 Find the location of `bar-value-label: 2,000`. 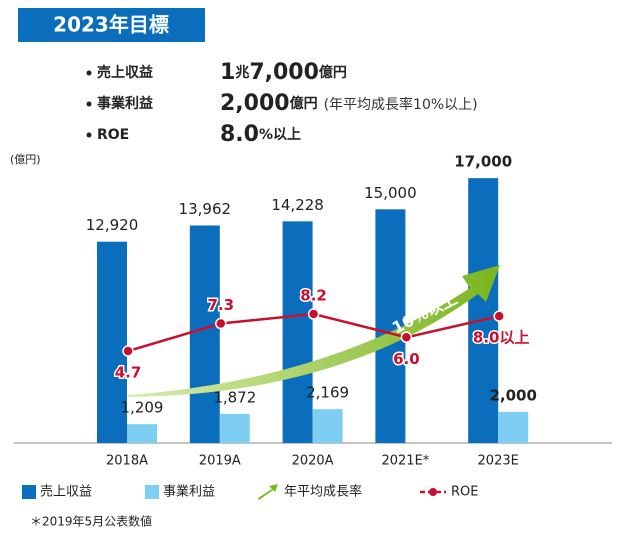

bar-value-label: 2,000 is located at coordinates (512, 395).